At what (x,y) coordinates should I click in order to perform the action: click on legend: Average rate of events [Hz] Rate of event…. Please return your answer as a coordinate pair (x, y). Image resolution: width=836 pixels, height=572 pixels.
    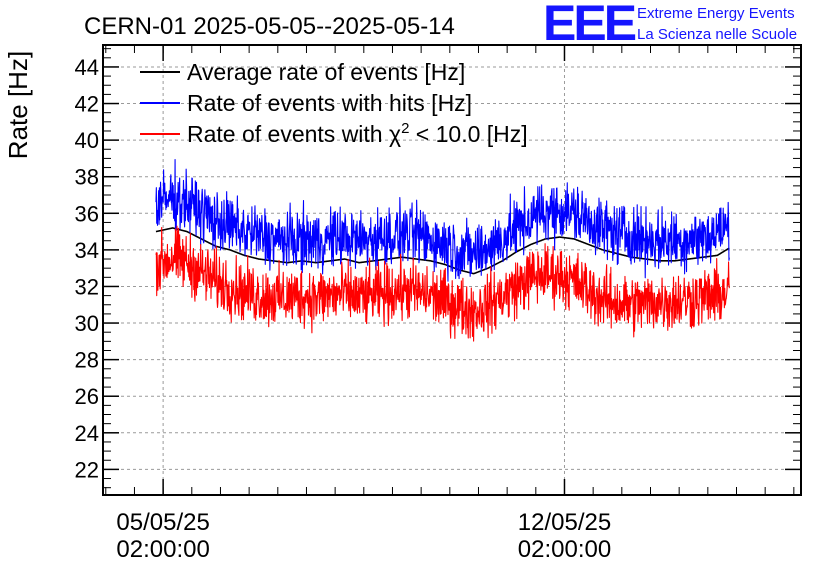
    Looking at the image, I should click on (334, 103).